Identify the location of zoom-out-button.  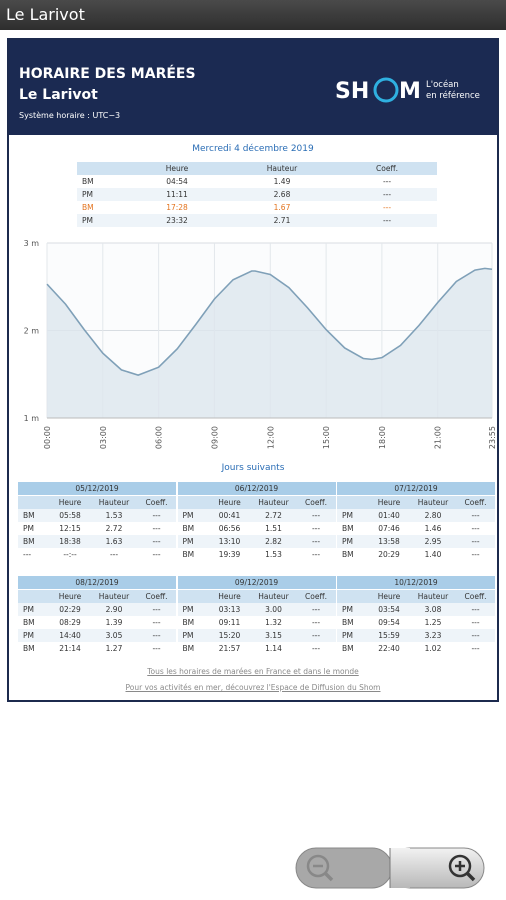
(344, 868).